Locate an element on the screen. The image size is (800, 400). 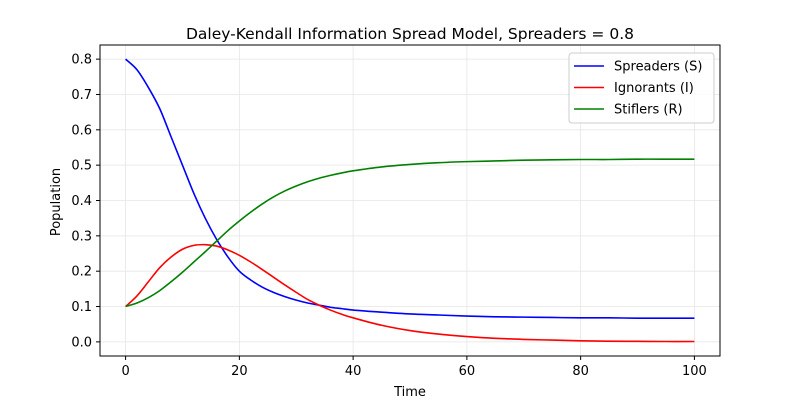
legend-label: Stiflers (R) is located at coordinates (648, 110).